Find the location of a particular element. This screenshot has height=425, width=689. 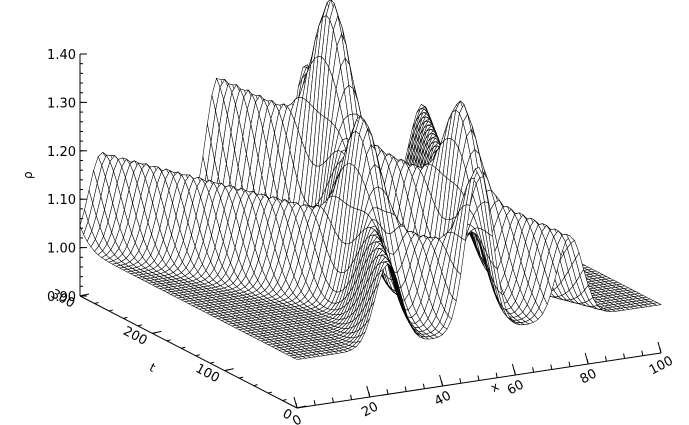

t-axis-title: t is located at coordinates (152, 367).